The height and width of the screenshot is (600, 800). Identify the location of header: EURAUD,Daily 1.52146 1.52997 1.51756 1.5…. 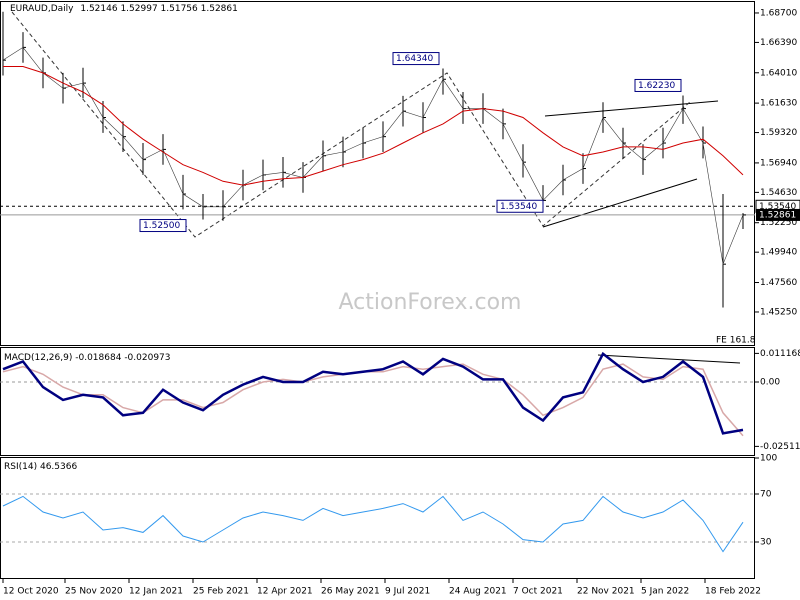
(124, 9).